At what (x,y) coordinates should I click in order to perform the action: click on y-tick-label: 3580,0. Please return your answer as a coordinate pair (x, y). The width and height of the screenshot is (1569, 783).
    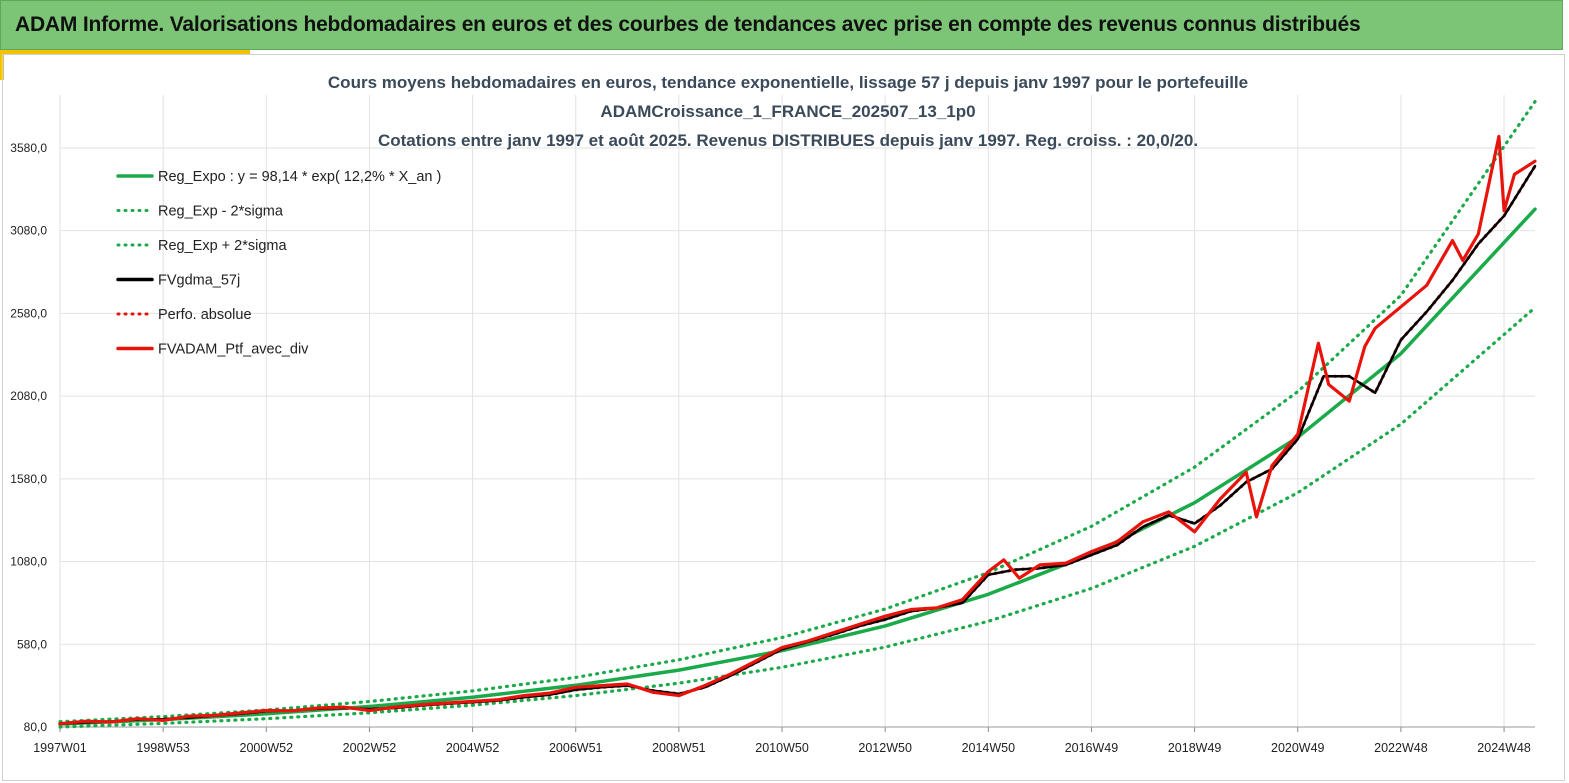
    Looking at the image, I should click on (28, 148).